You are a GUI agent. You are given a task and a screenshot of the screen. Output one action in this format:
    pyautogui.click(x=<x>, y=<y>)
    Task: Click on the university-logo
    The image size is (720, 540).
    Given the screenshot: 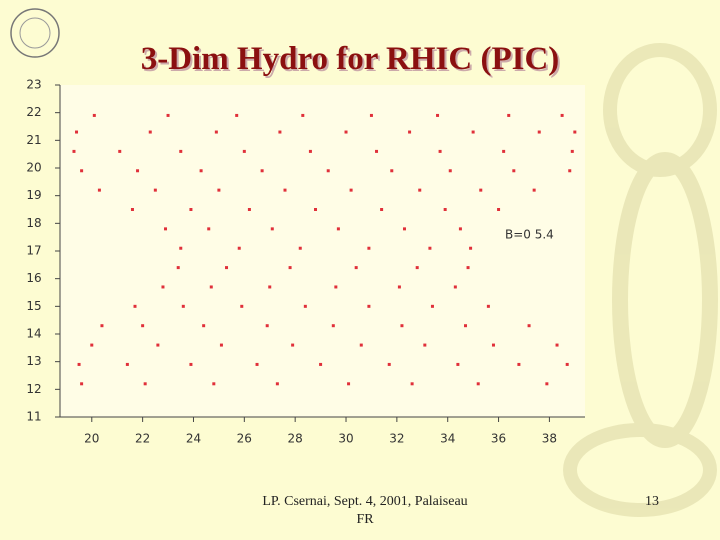 What is the action you would take?
    pyautogui.click(x=35, y=33)
    